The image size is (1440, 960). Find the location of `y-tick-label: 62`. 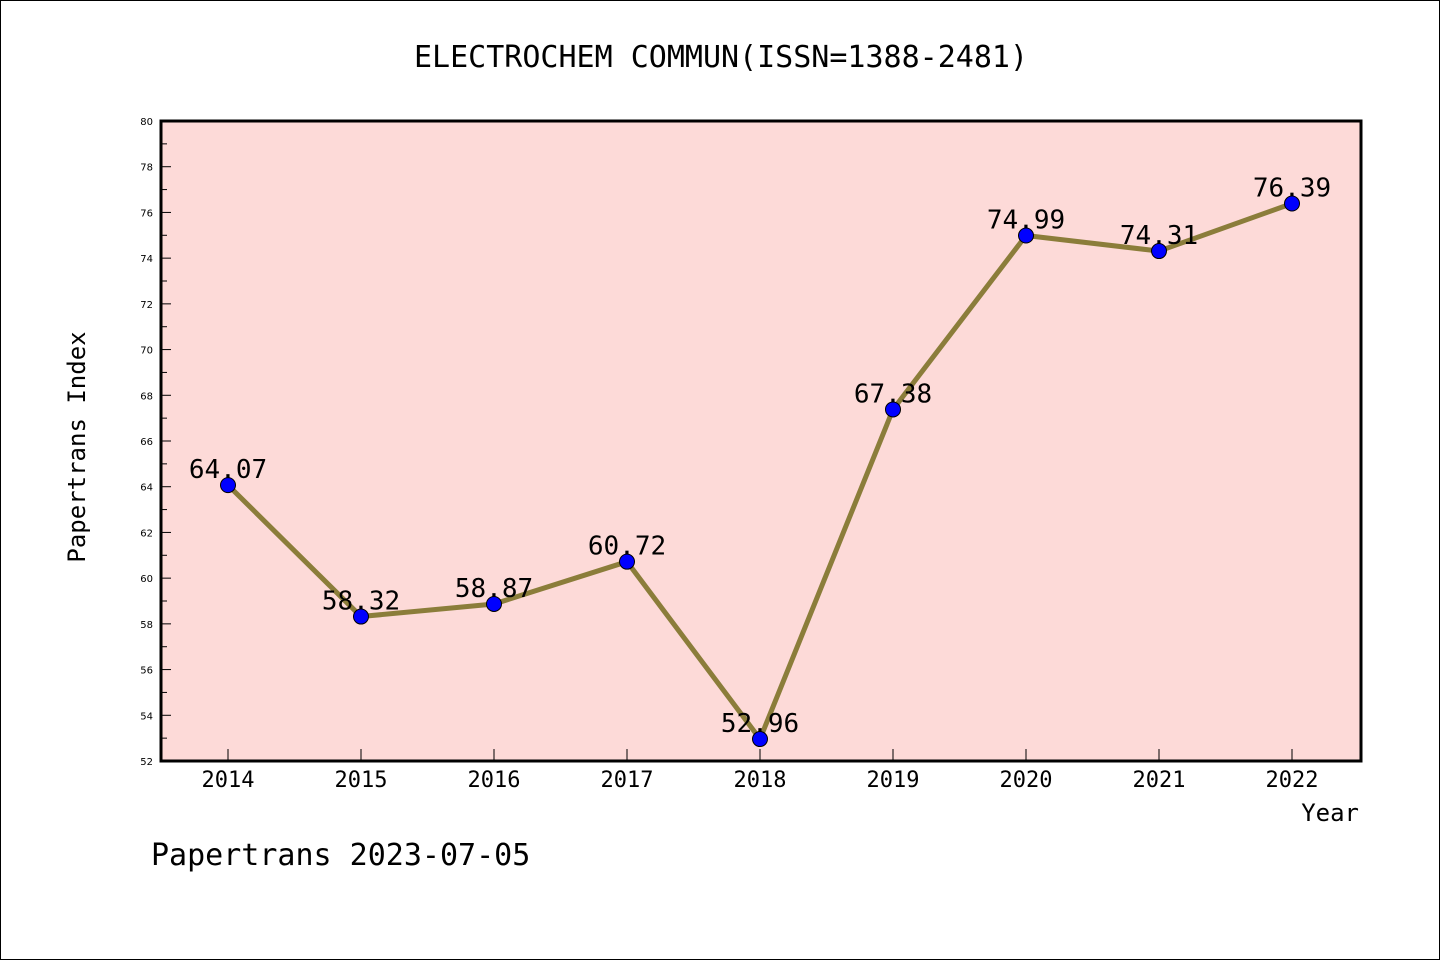

y-tick-label: 62 is located at coordinates (146, 533).